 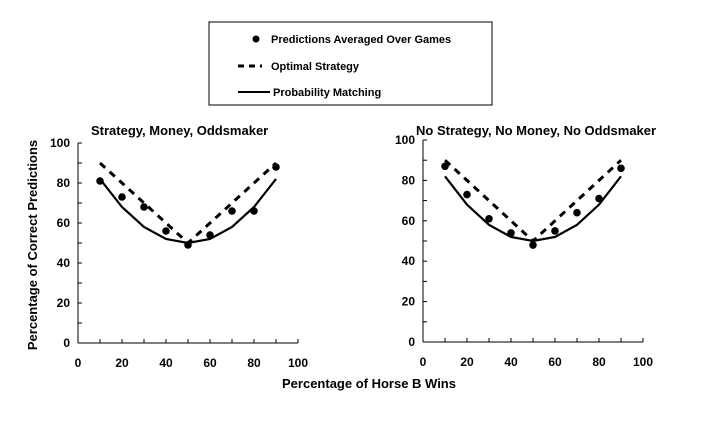 I want to click on legend-frame, so click(x=350, y=63).